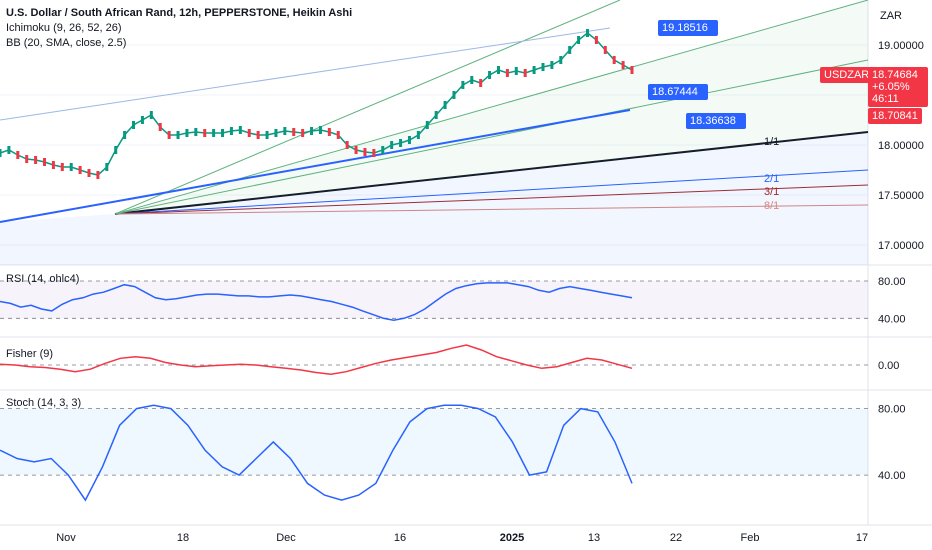 The height and width of the screenshot is (550, 932). I want to click on currency-label: ZAR, so click(891, 16).